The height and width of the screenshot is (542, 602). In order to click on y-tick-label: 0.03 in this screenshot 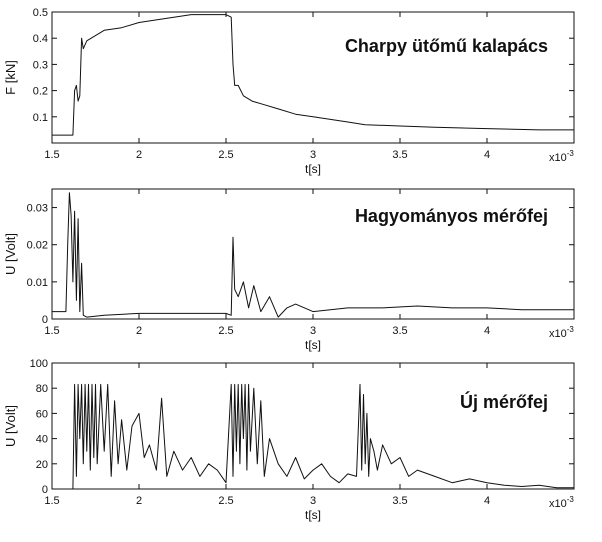, I will do `click(37, 209)`.